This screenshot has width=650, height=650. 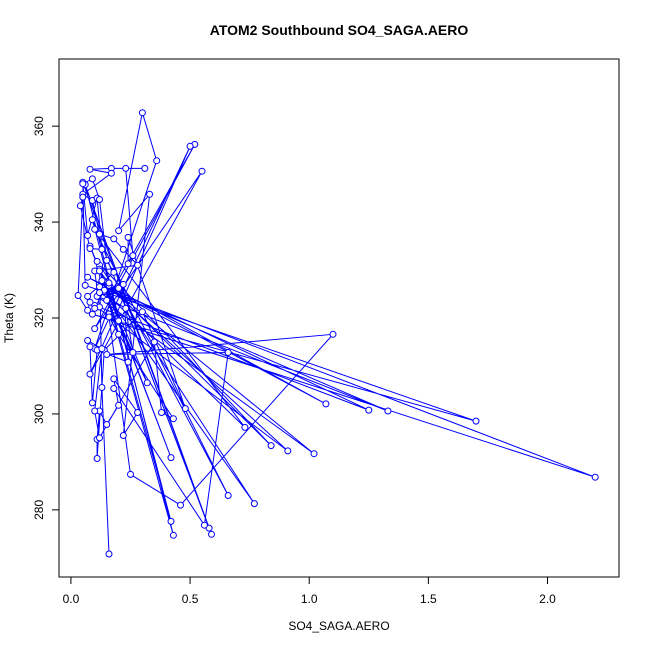 I want to click on y-tick-label: 300, so click(x=39, y=414).